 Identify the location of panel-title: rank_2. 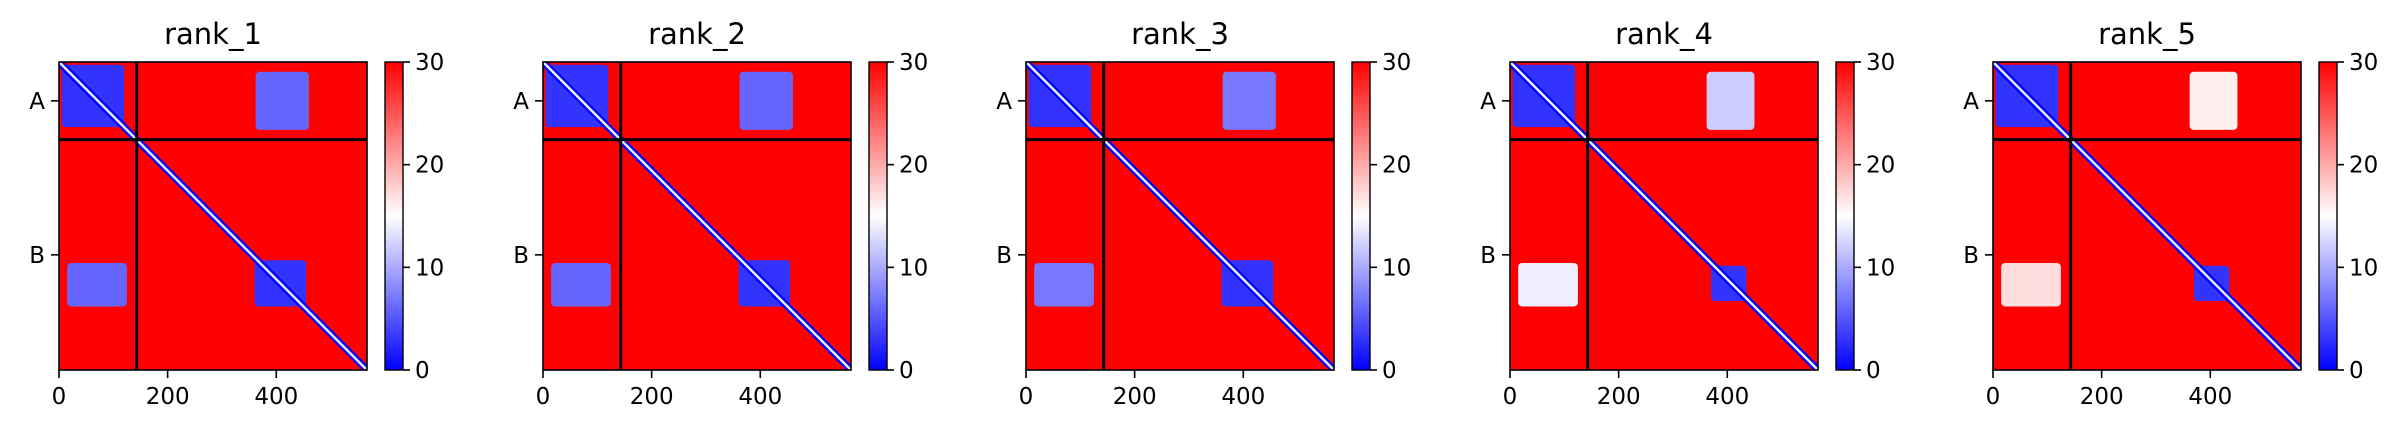
(697, 34).